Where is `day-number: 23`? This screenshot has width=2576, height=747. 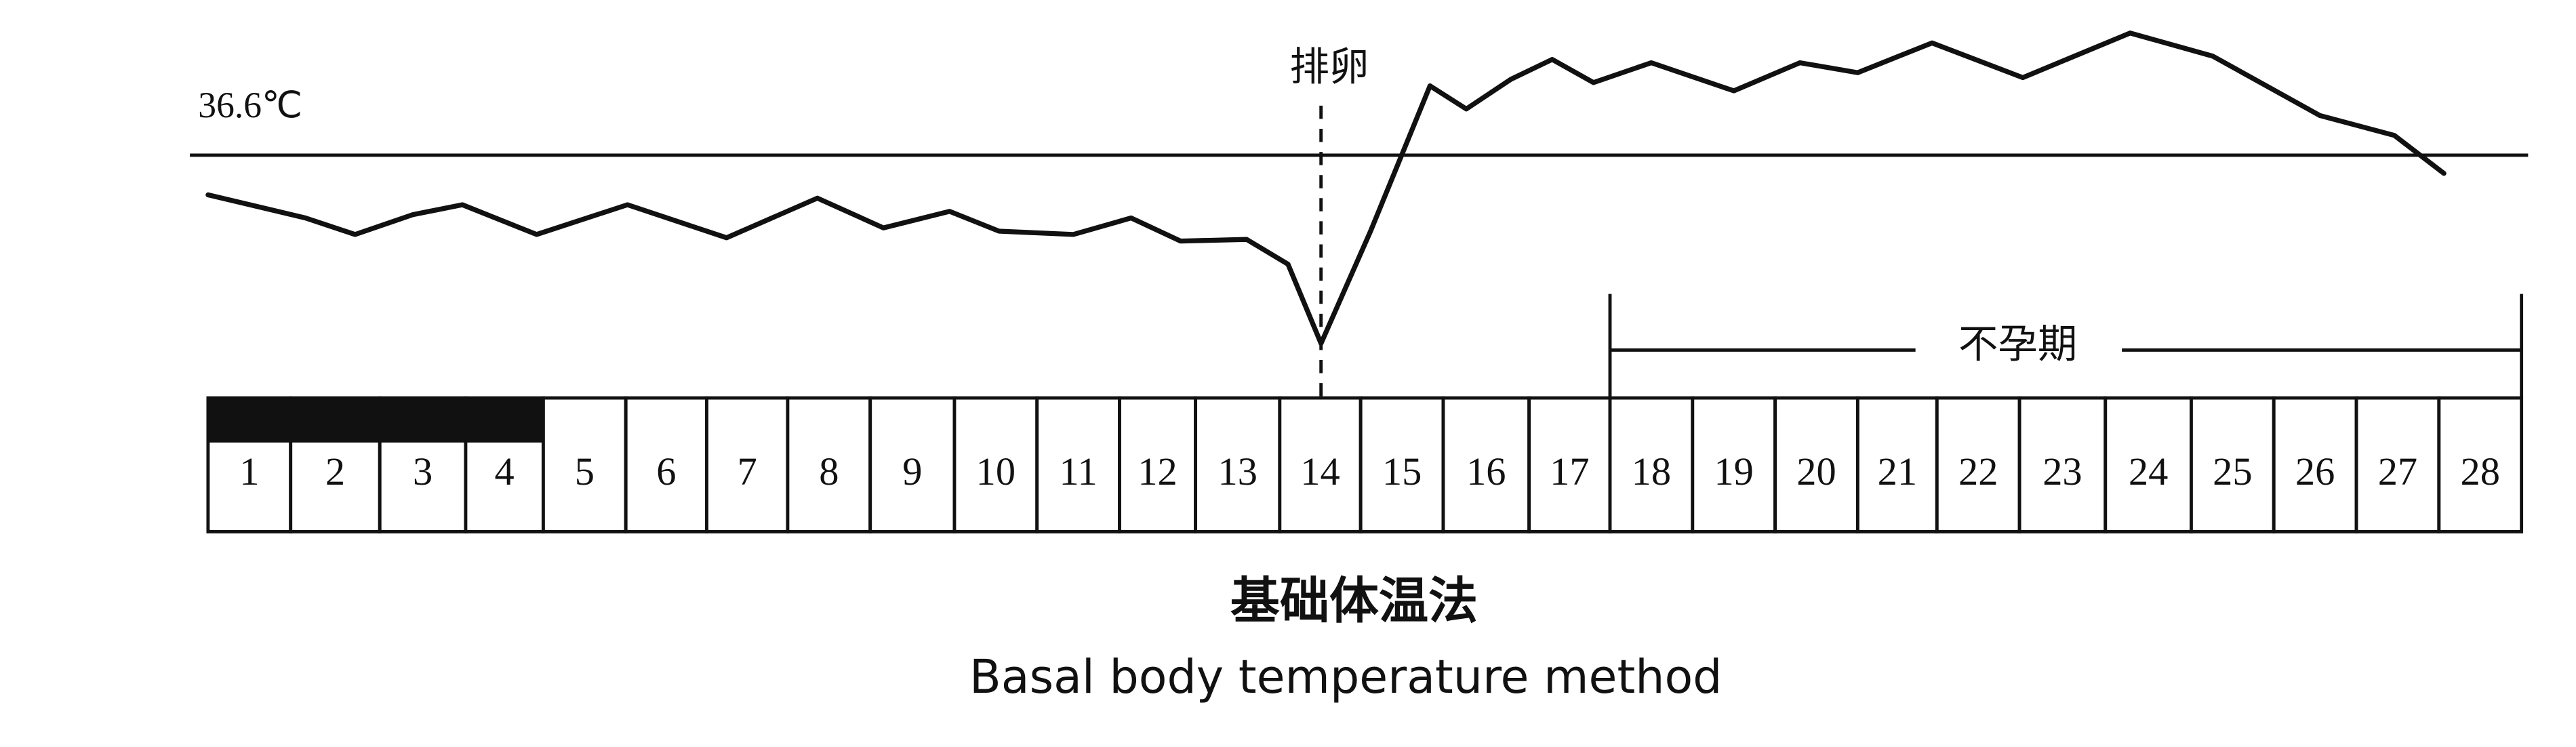 day-number: 23 is located at coordinates (2062, 471).